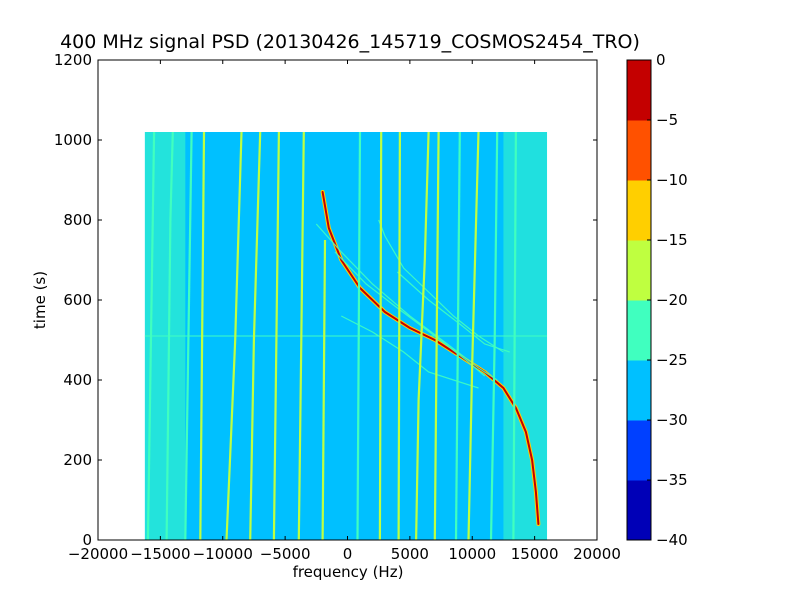 This screenshot has height=600, width=800. I want to click on colorbar-tick-label: −35, so click(672, 480).